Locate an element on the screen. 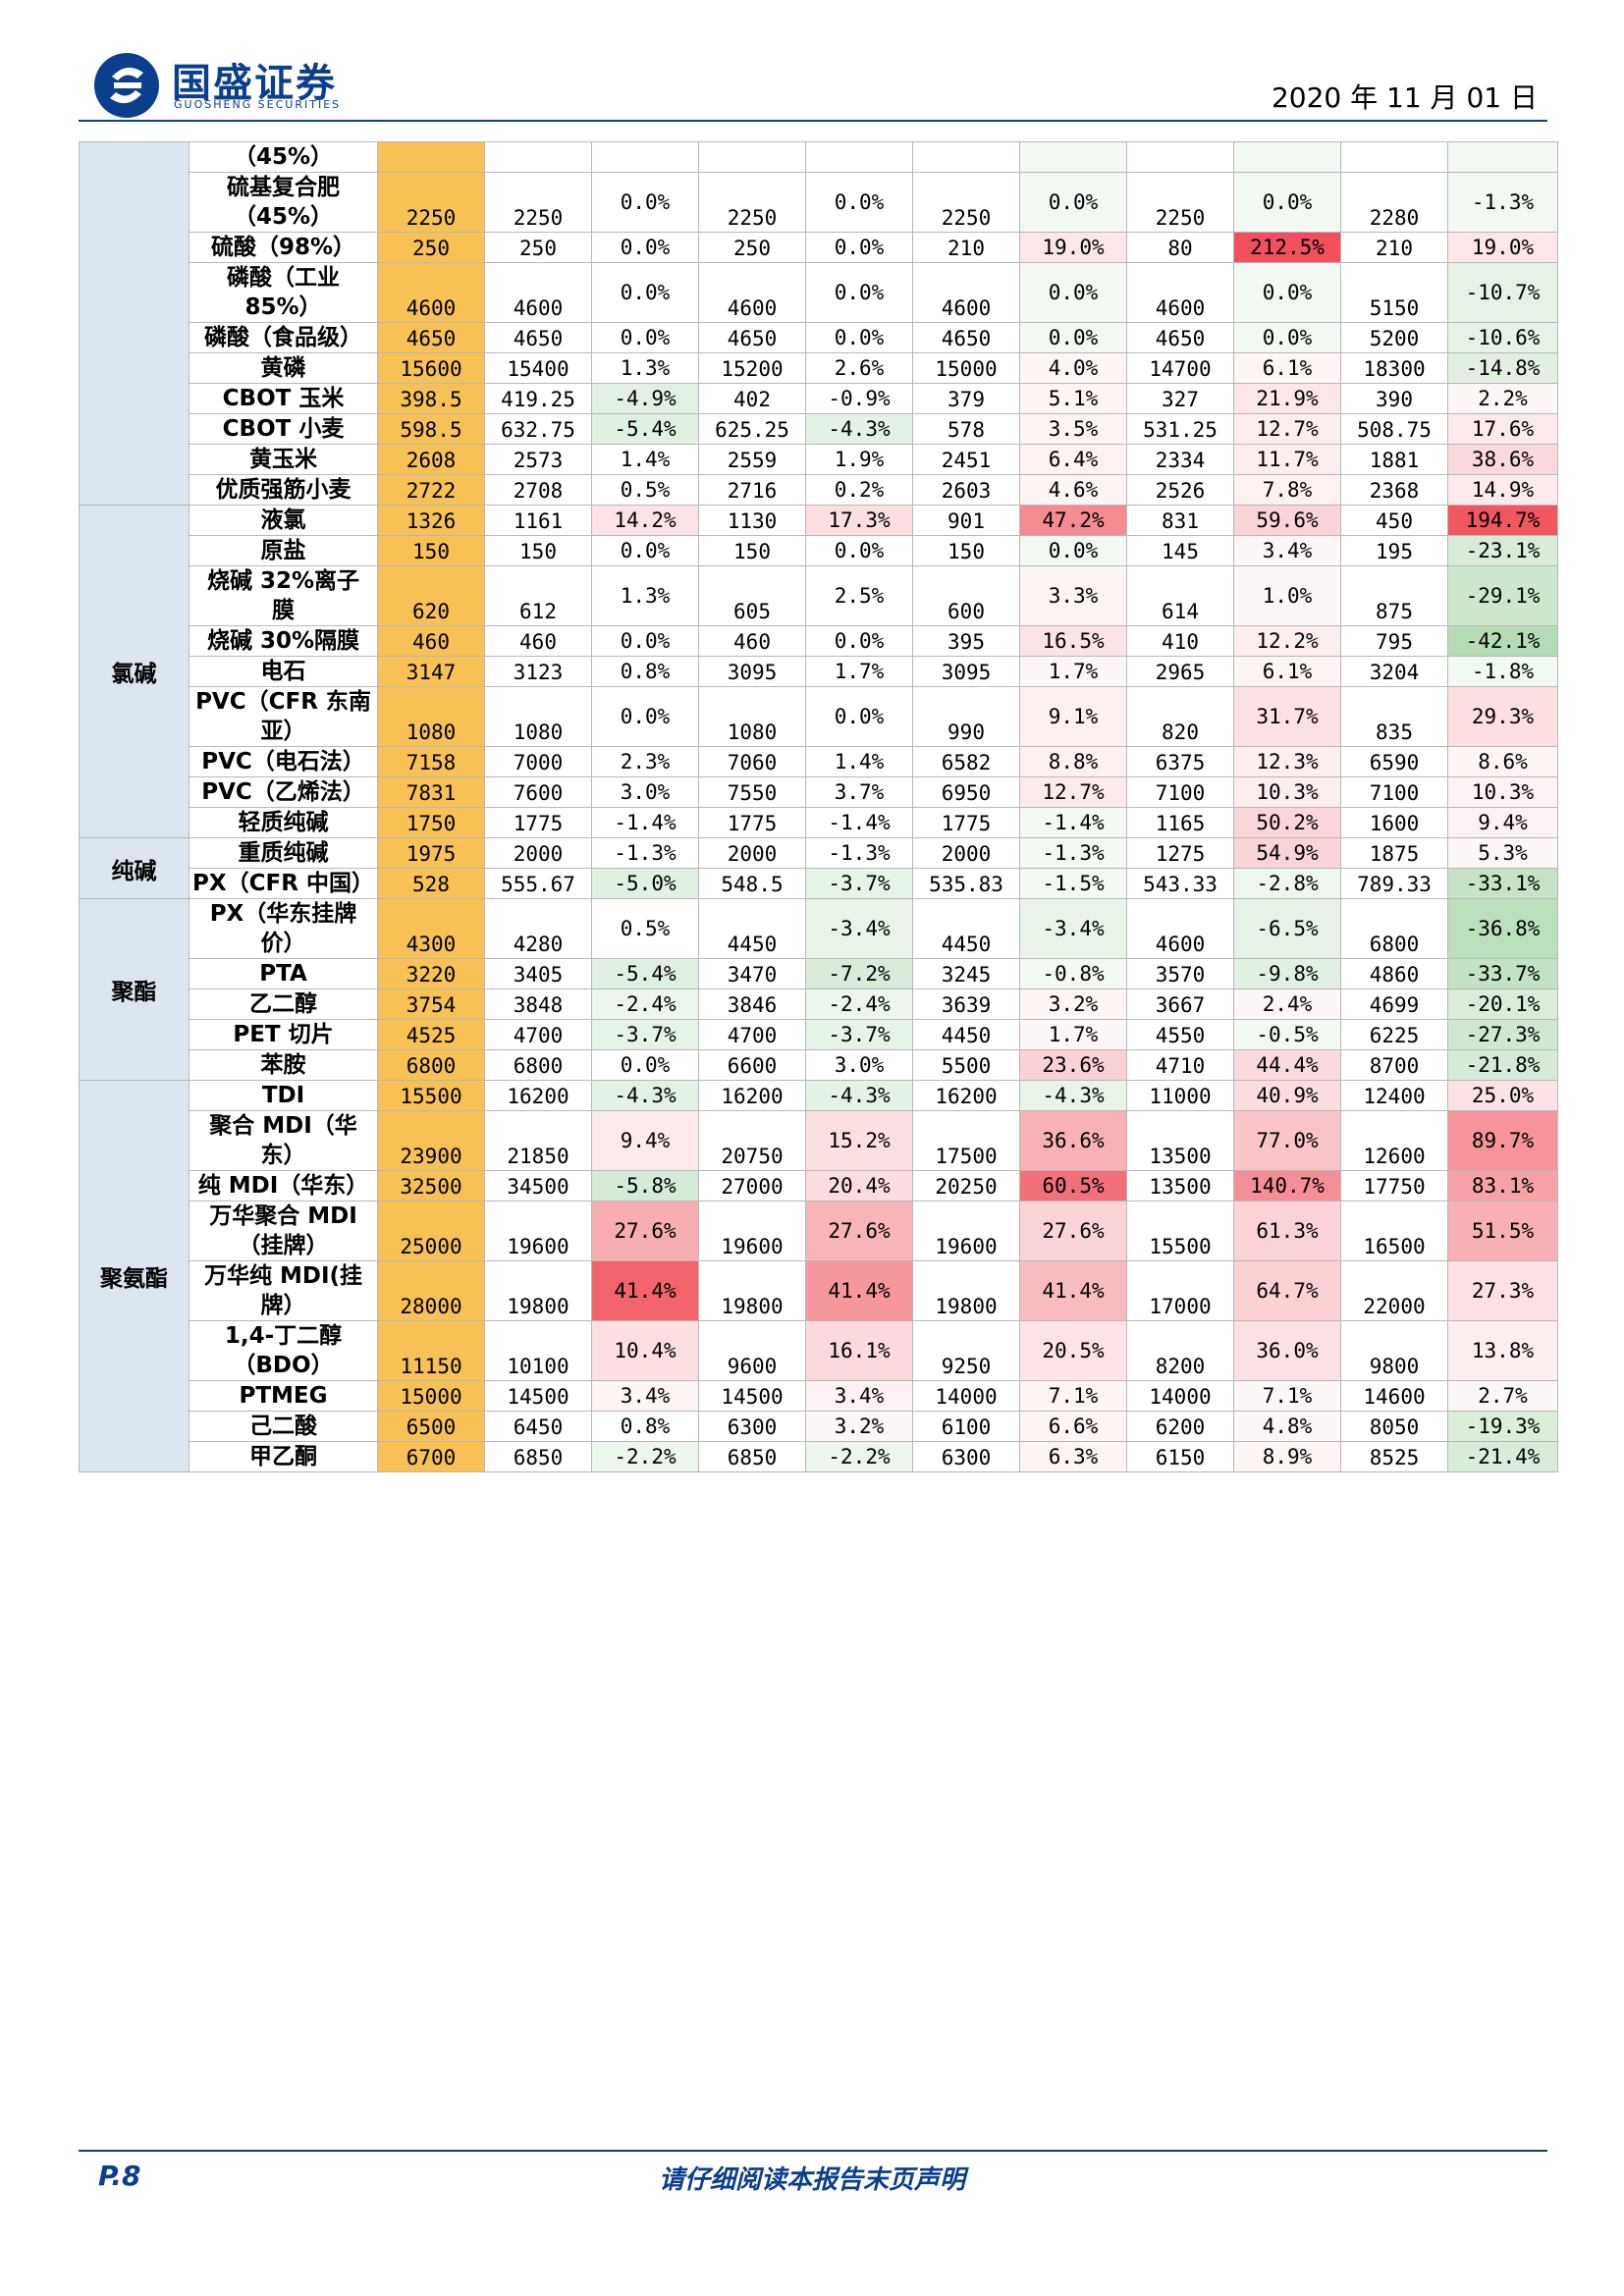 The image size is (1624, 2296). past-price: 150 is located at coordinates (538, 550).